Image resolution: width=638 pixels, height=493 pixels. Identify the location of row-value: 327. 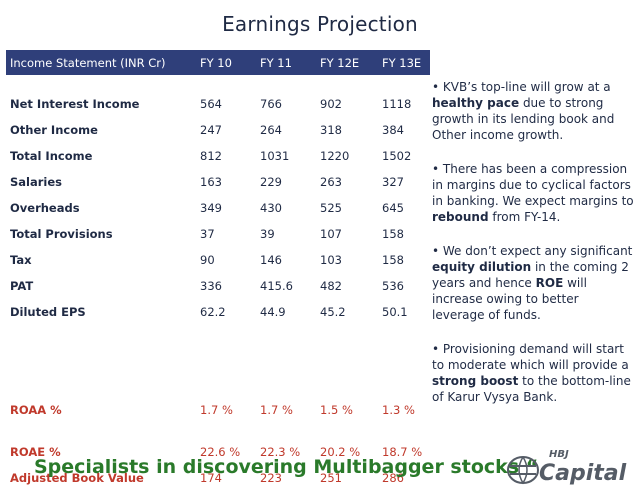
(393, 182).